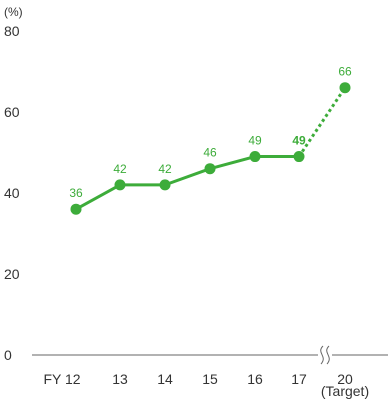 The image size is (391, 407). What do you see at coordinates (8, 355) in the screenshot?
I see `y-tick-label: 0` at bounding box center [8, 355].